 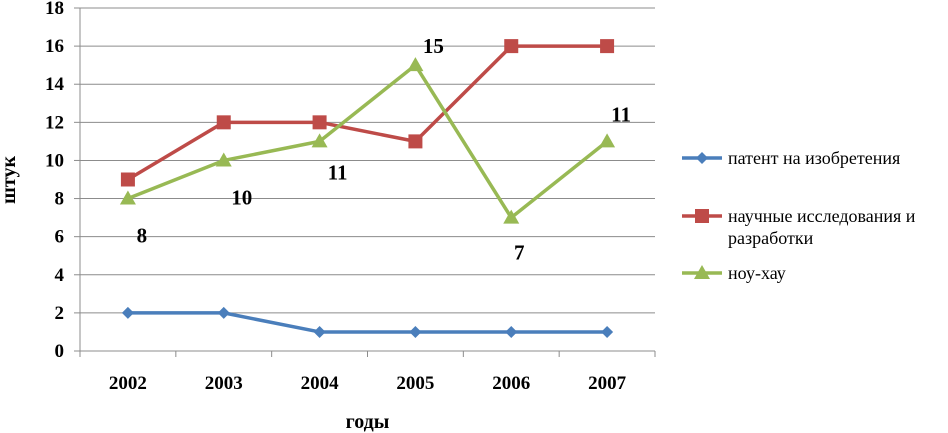 I want to click on x-tick-labels: 2002 2003 2004 2005 2006 2007, so click(x=368, y=383).